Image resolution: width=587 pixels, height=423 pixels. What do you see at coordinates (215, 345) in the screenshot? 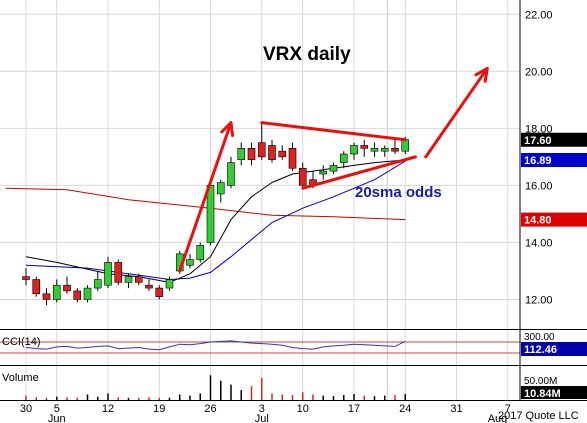
I see `cci-line` at bounding box center [215, 345].